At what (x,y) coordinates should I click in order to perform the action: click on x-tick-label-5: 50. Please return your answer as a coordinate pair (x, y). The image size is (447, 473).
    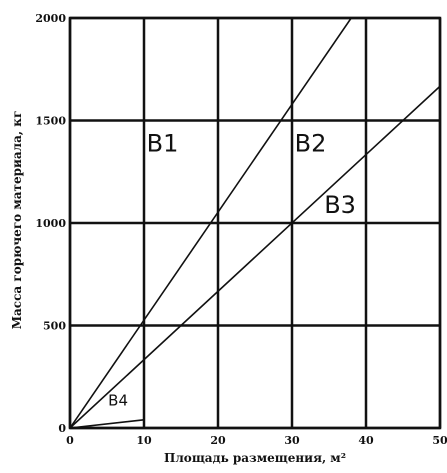
    Looking at the image, I should click on (439, 440).